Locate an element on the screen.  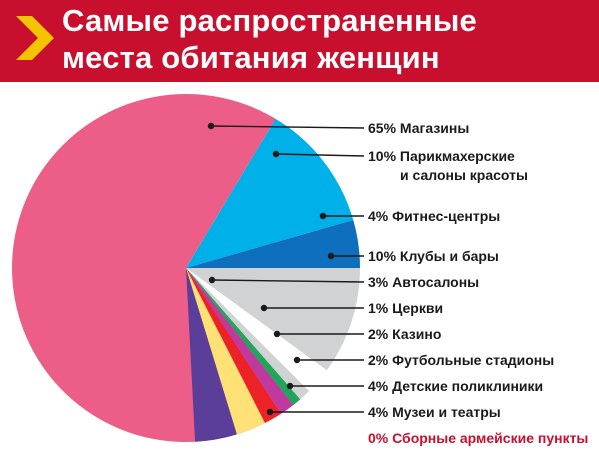
slice-label: 10% Клубы и бары is located at coordinates (433, 256).